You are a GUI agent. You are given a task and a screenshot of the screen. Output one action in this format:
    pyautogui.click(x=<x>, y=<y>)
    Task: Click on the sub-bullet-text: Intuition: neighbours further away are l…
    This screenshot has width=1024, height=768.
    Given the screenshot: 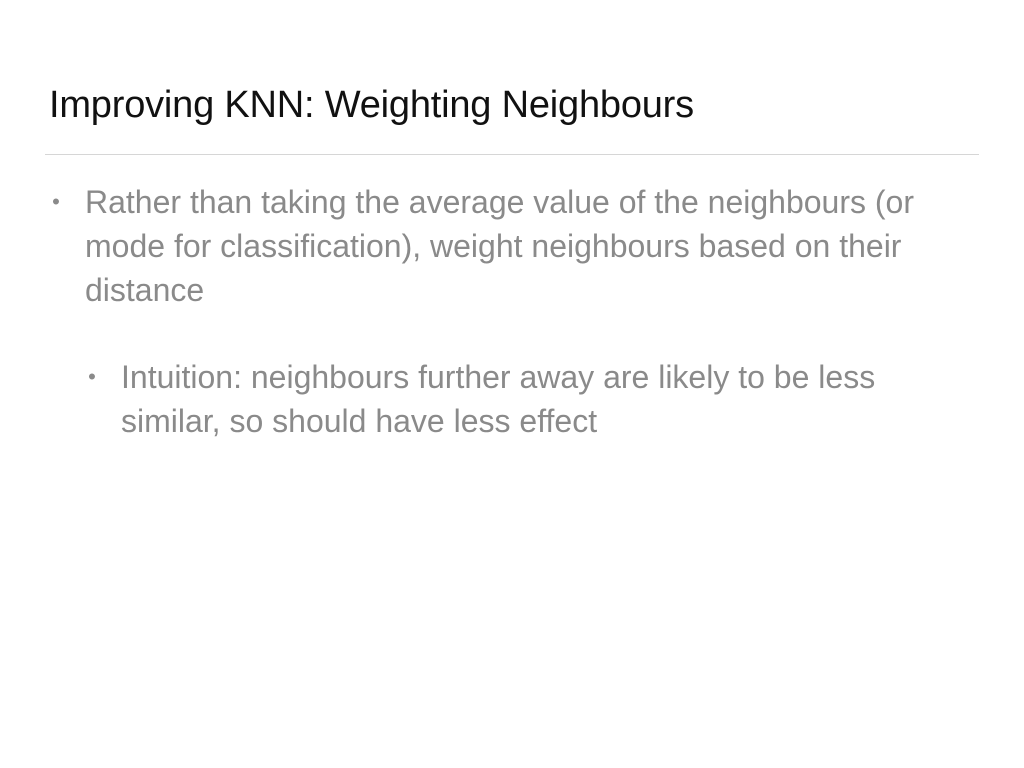 What is the action you would take?
    pyautogui.click(x=498, y=399)
    